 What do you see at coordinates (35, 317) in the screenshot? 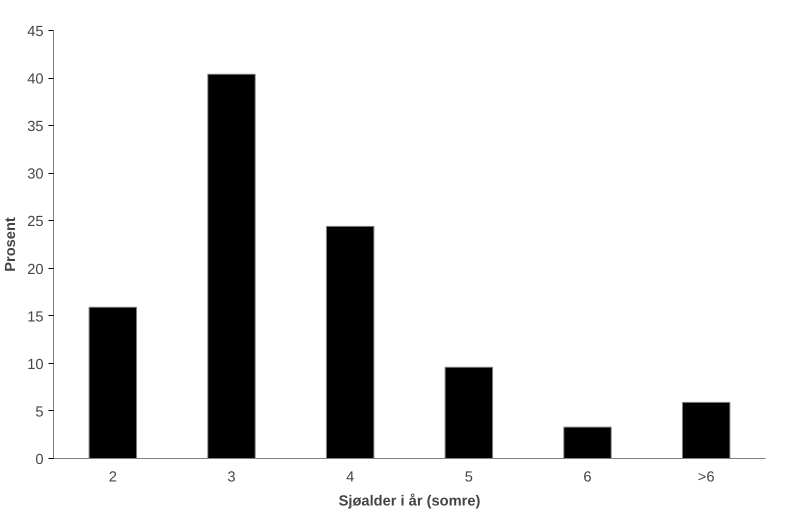
I see `y-tick-label: 15` at bounding box center [35, 317].